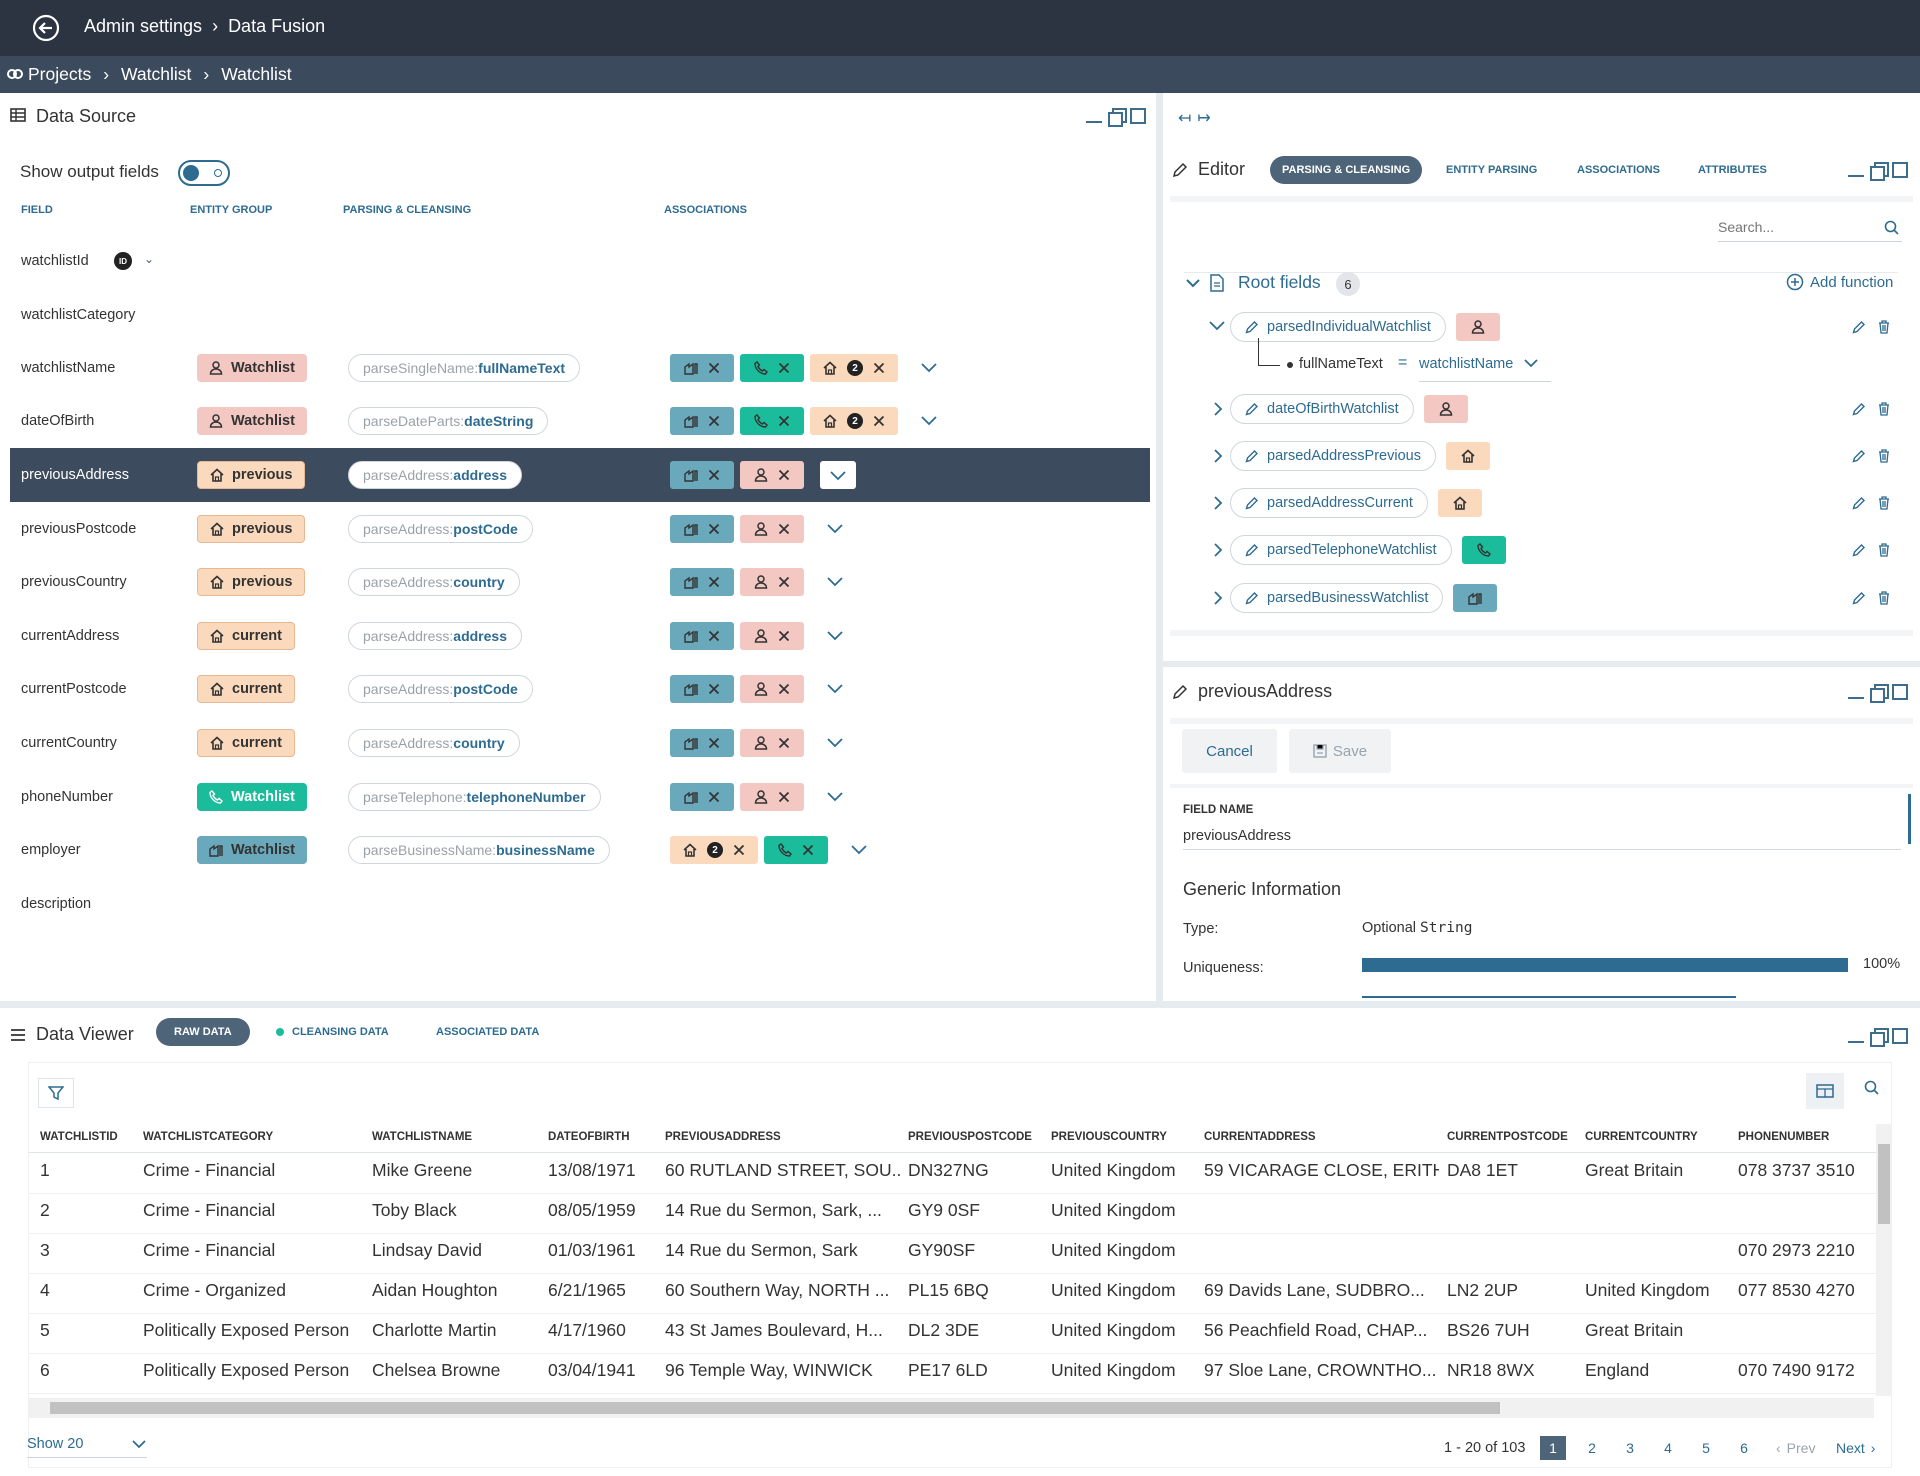 The height and width of the screenshot is (1476, 1920). Describe the element at coordinates (1592, 1448) in the screenshot. I see `page-button: 2` at that location.